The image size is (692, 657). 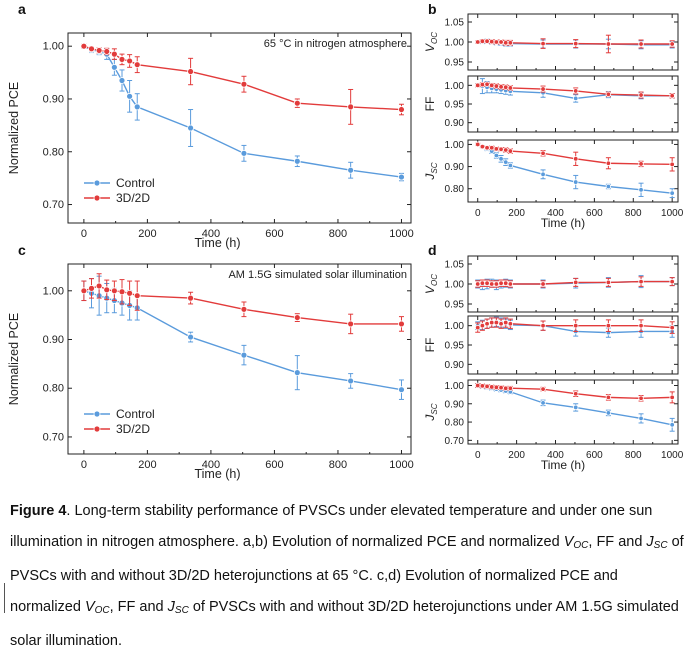 I want to click on legend-label: Control, so click(x=135, y=414).